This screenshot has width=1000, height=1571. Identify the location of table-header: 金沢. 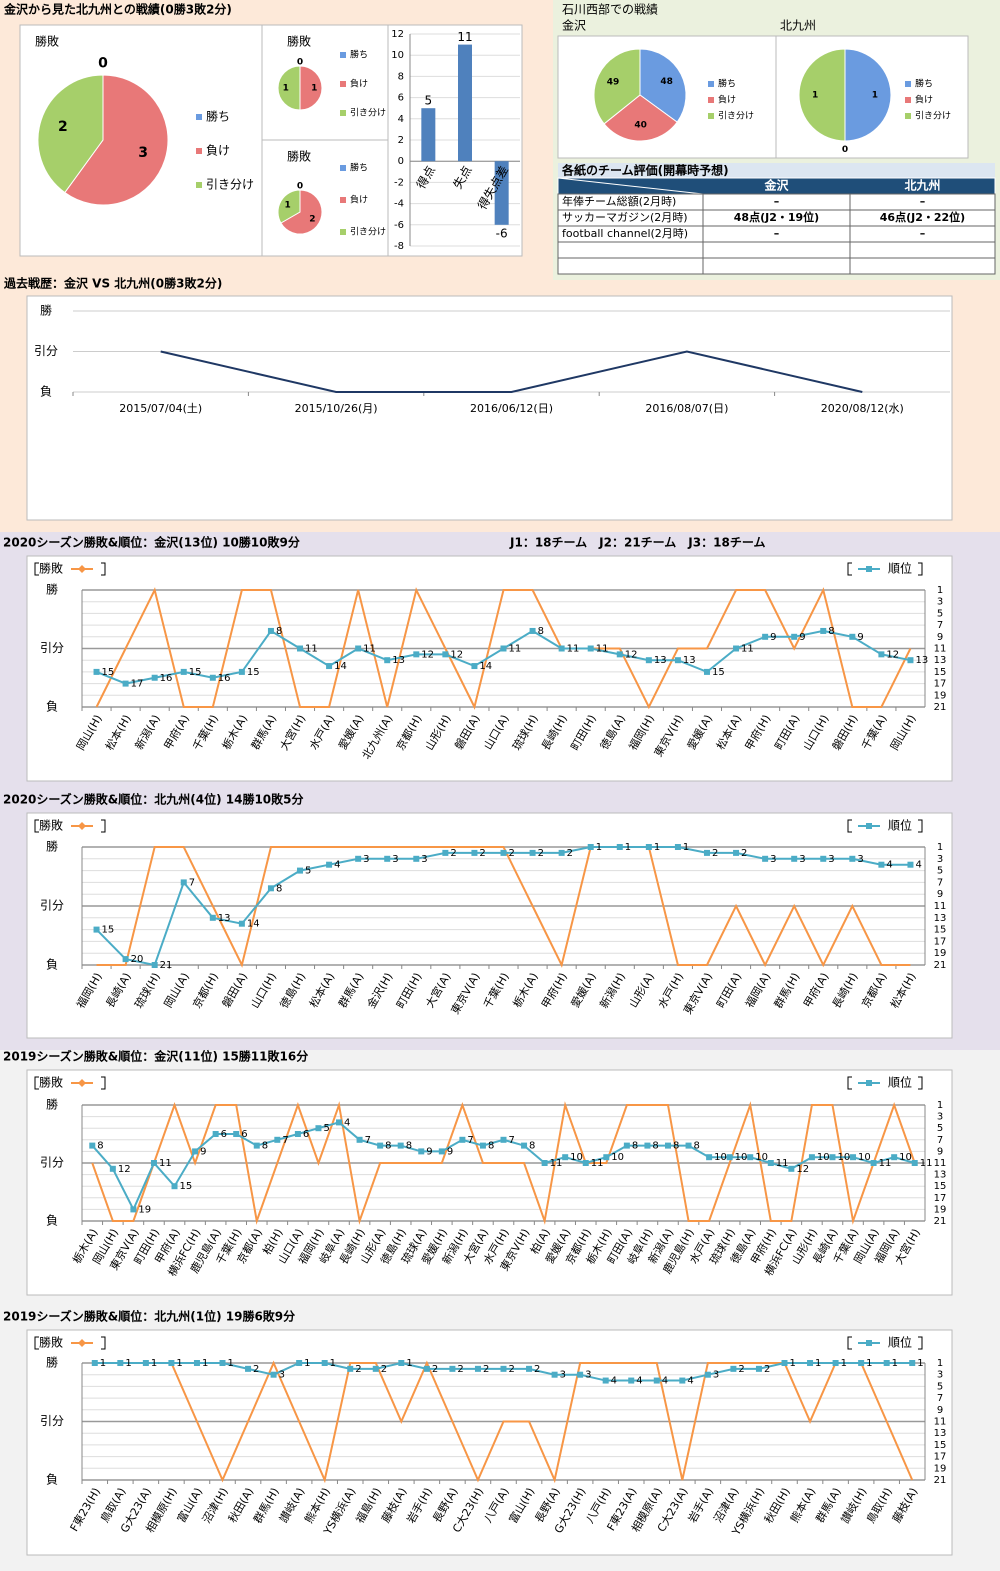
(776, 185).